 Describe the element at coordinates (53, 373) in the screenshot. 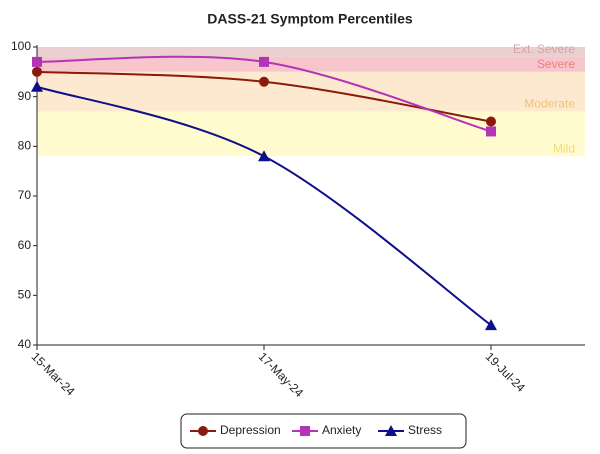

I see `x-tick-label: 15-Mar-24` at that location.